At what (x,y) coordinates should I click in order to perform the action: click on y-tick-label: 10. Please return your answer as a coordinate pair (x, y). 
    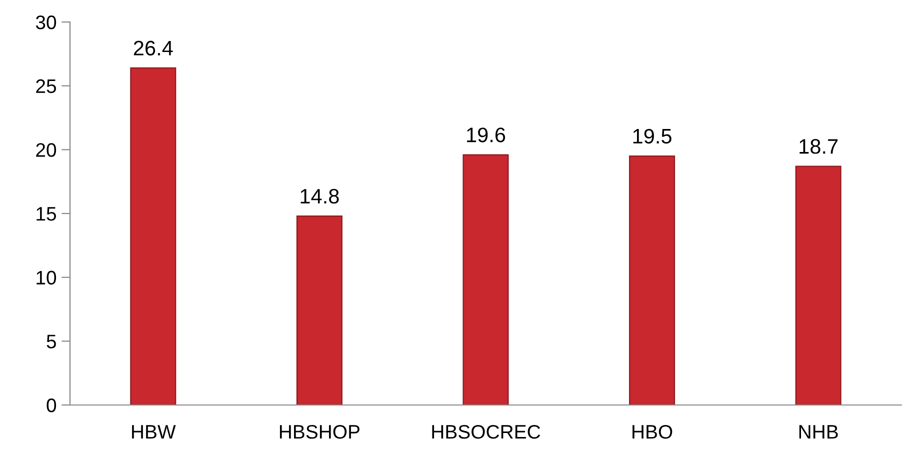
    Looking at the image, I should click on (46, 277).